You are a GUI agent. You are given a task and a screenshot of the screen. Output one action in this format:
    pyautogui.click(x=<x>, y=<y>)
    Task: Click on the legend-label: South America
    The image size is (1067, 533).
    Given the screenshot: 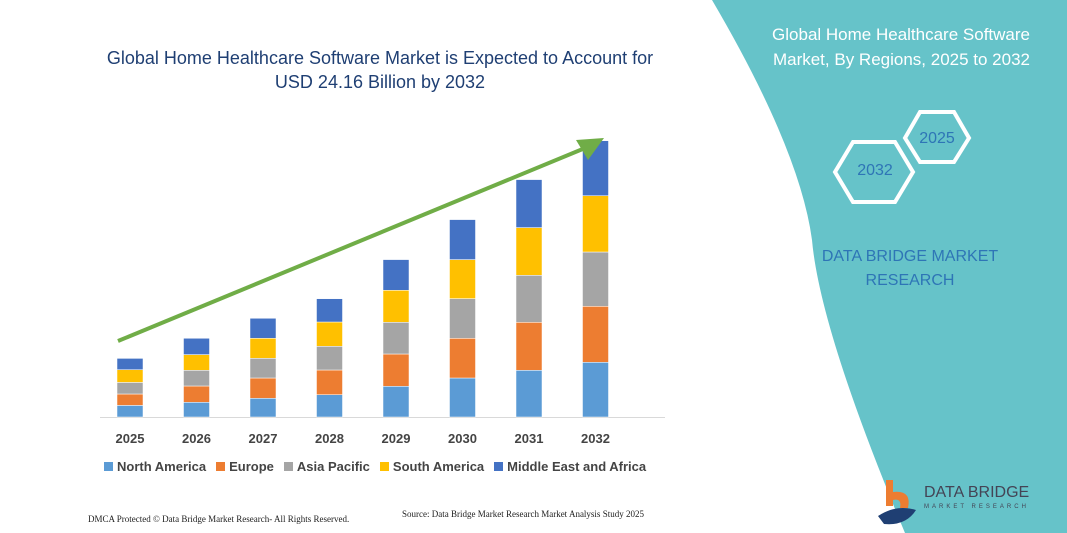 What is the action you would take?
    pyautogui.click(x=438, y=466)
    